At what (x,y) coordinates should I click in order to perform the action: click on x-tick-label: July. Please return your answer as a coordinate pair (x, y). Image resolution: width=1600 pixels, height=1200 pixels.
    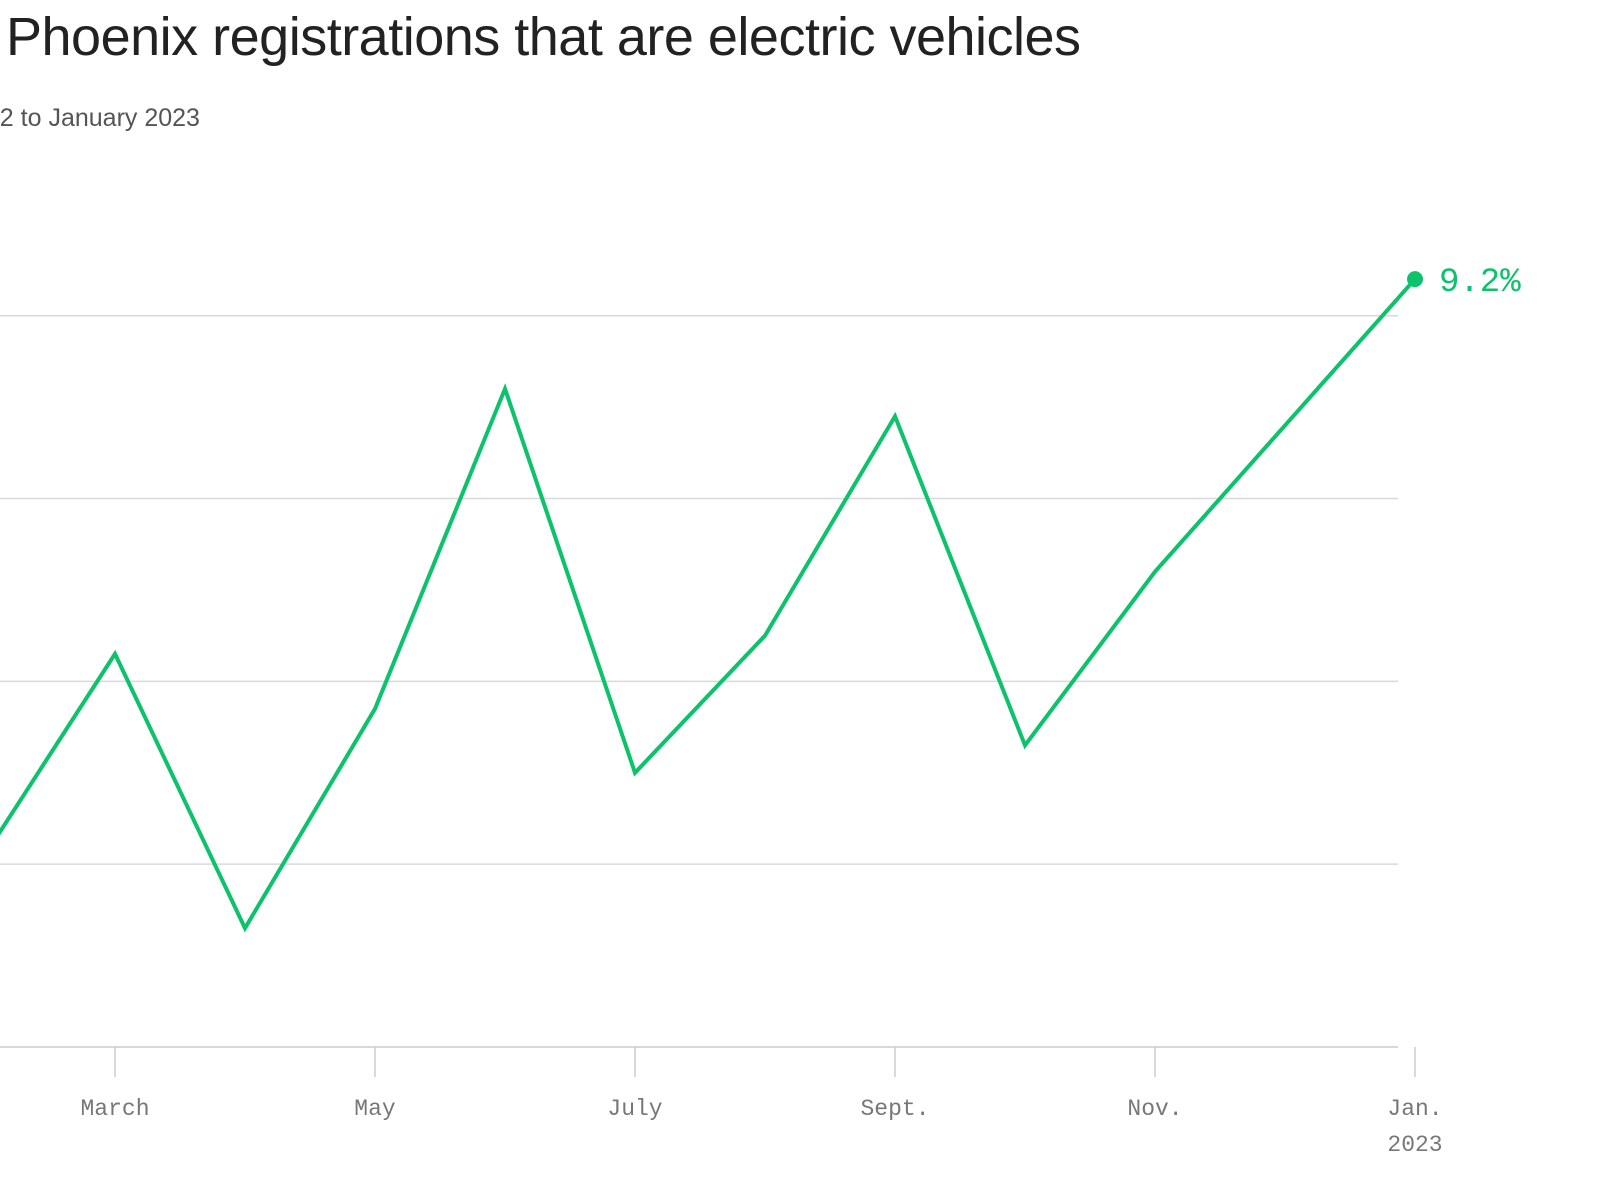
    Looking at the image, I should click on (634, 1109).